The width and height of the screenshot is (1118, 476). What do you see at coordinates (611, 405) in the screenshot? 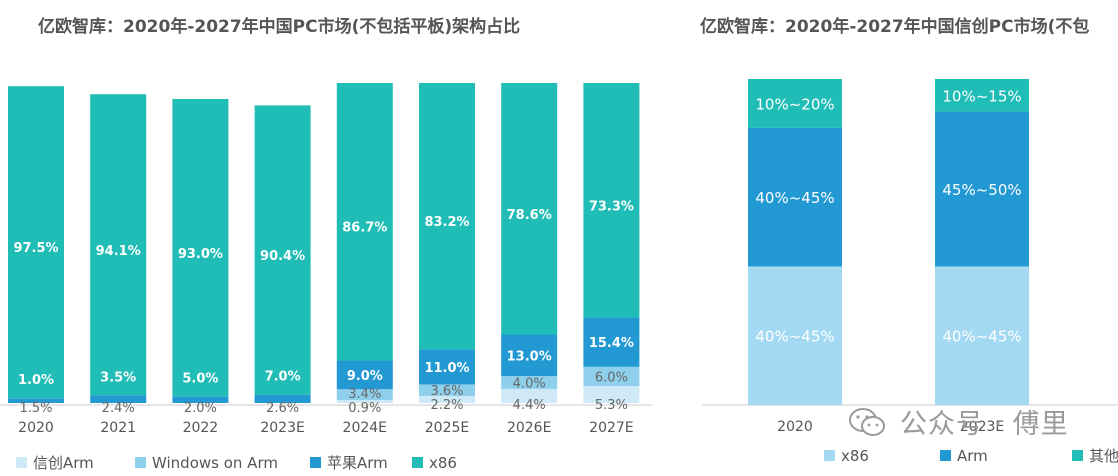
I see `data-label-xinchuang-arm: 5.3%` at bounding box center [611, 405].